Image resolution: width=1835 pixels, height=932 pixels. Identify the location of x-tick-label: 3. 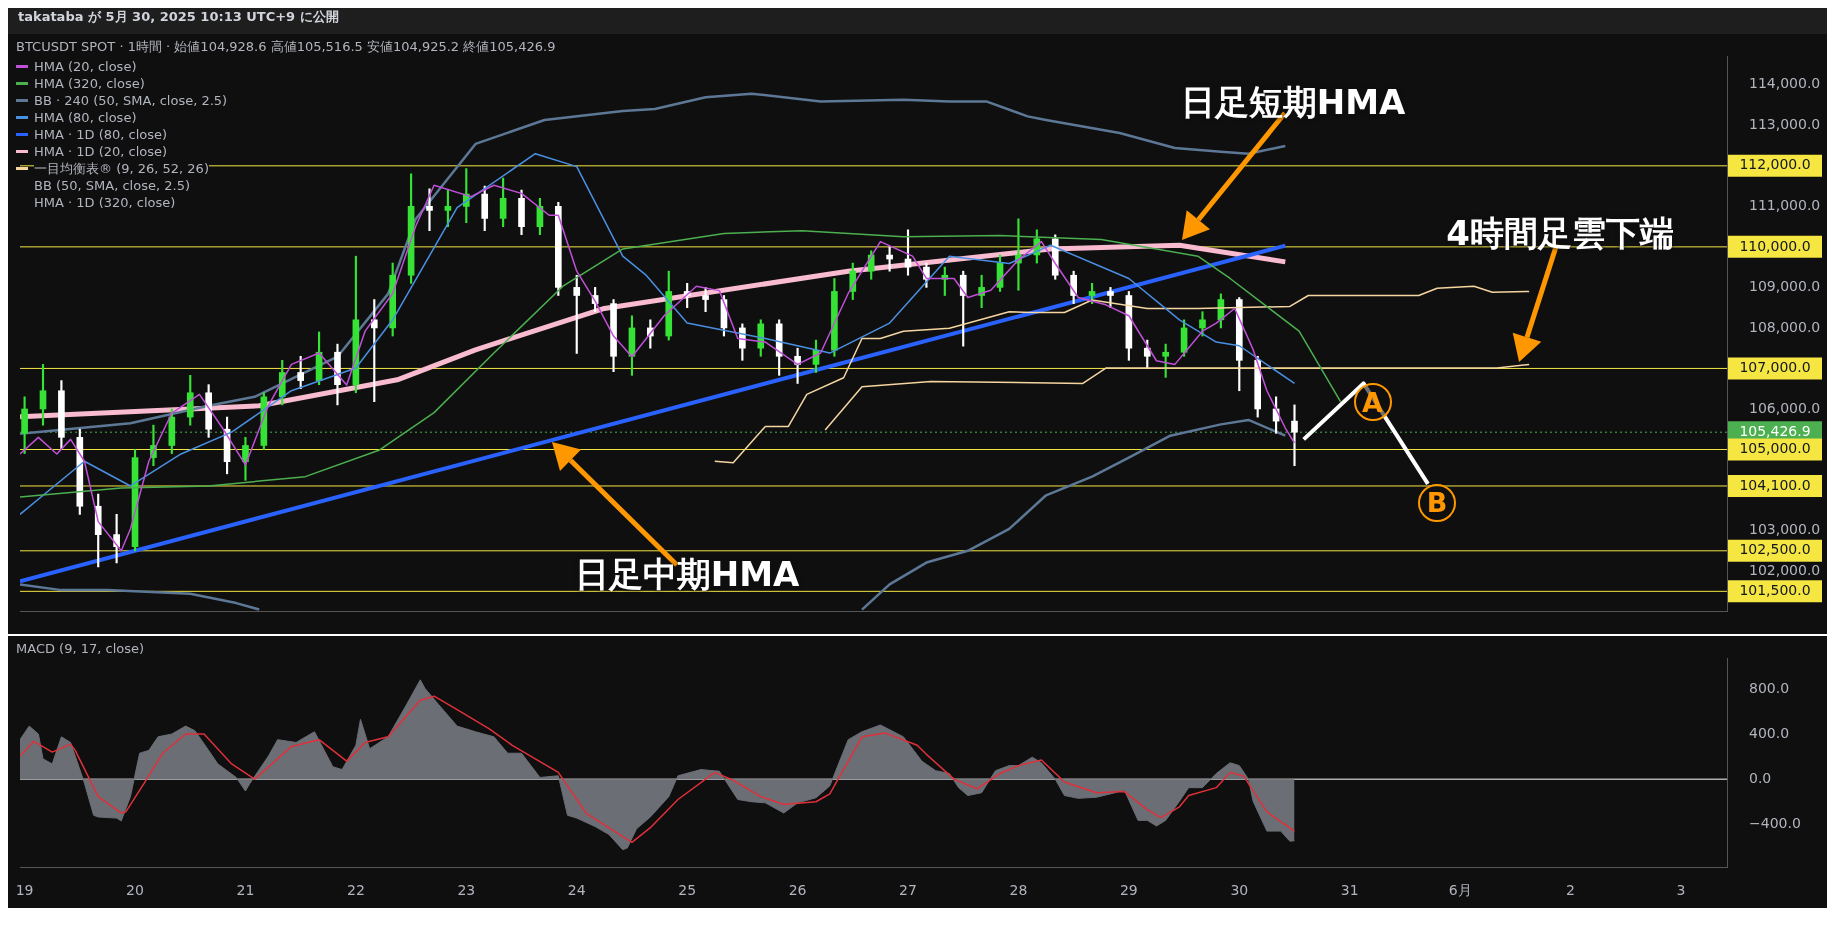
(1681, 890).